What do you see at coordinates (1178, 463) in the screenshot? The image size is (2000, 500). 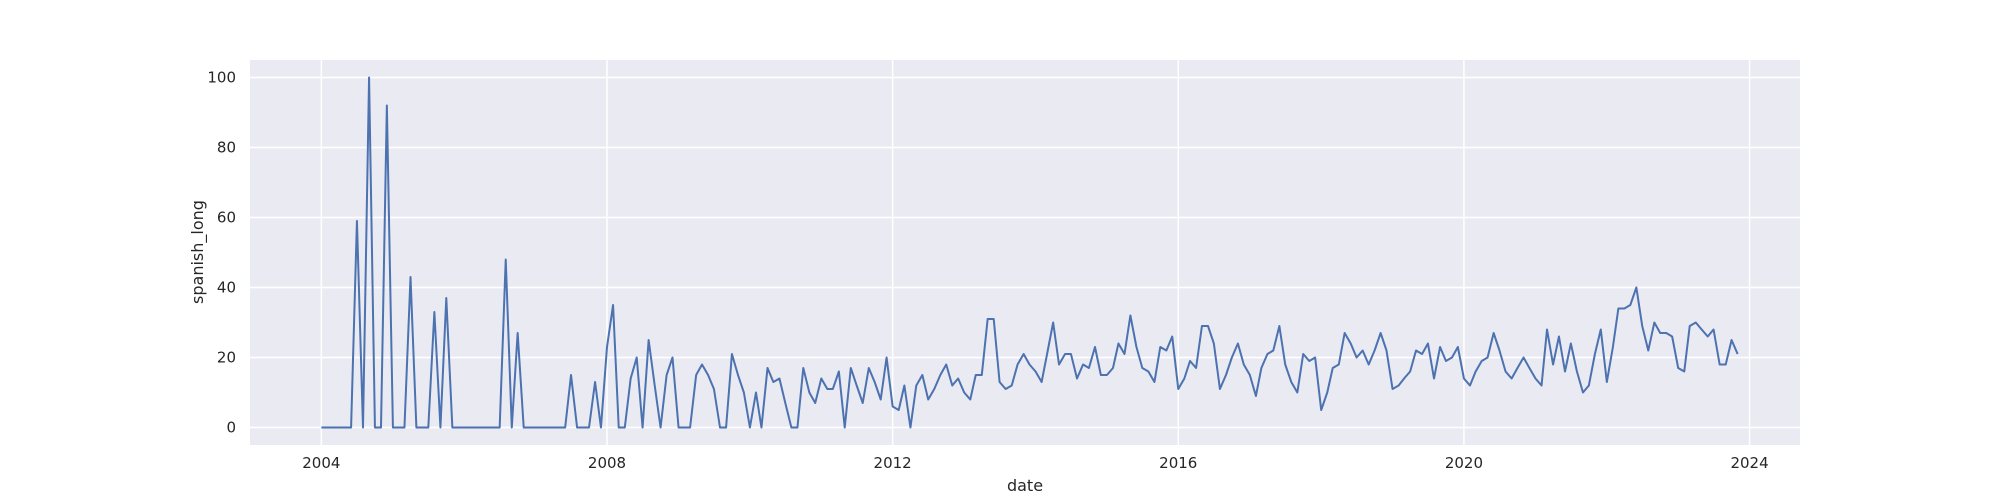 I see `x-tick-label: 2016` at bounding box center [1178, 463].